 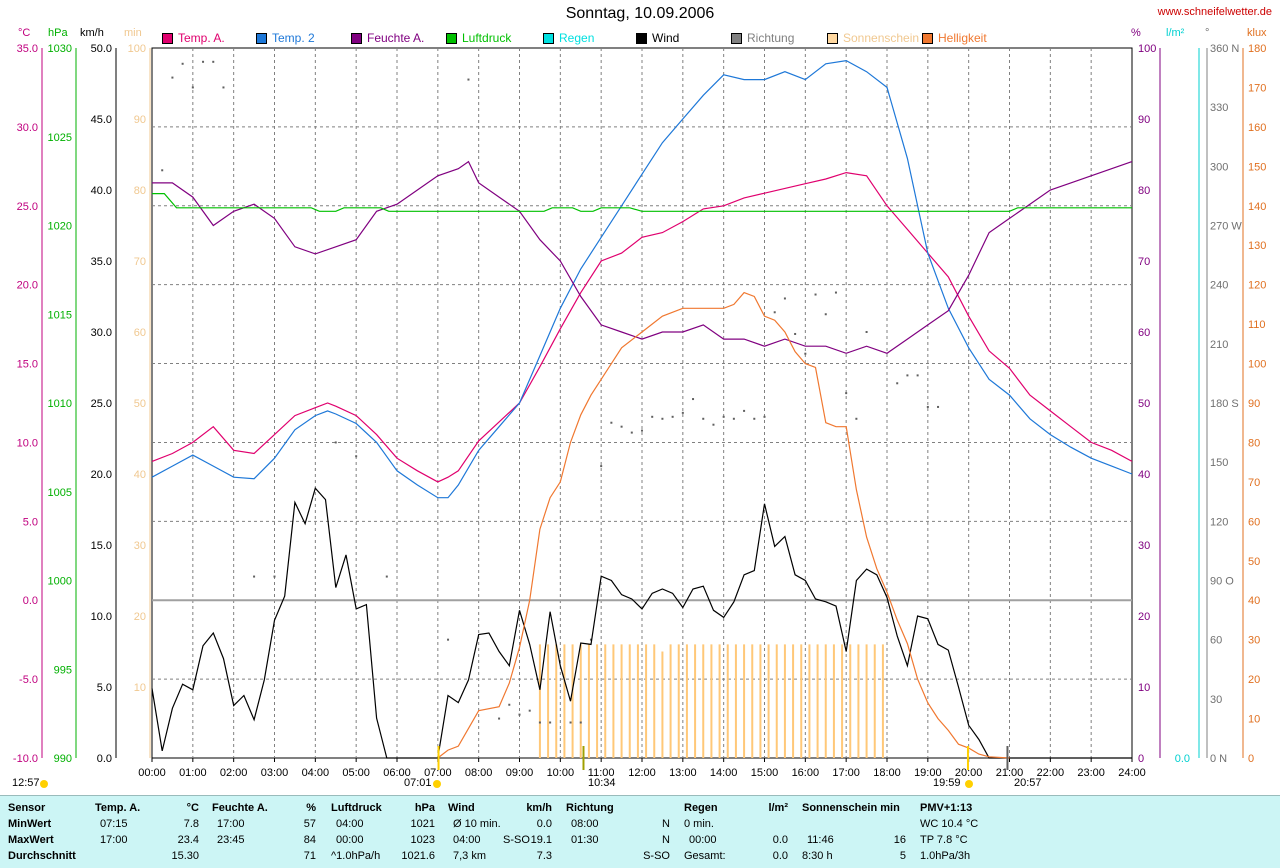 What do you see at coordinates (27, 128) in the screenshot?
I see `temp-tick-label: 30.0` at bounding box center [27, 128].